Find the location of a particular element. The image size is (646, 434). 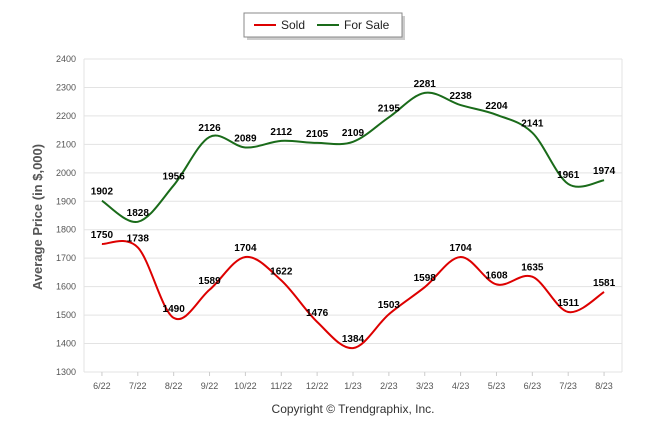

y-tick-label: 2300 is located at coordinates (66, 87).